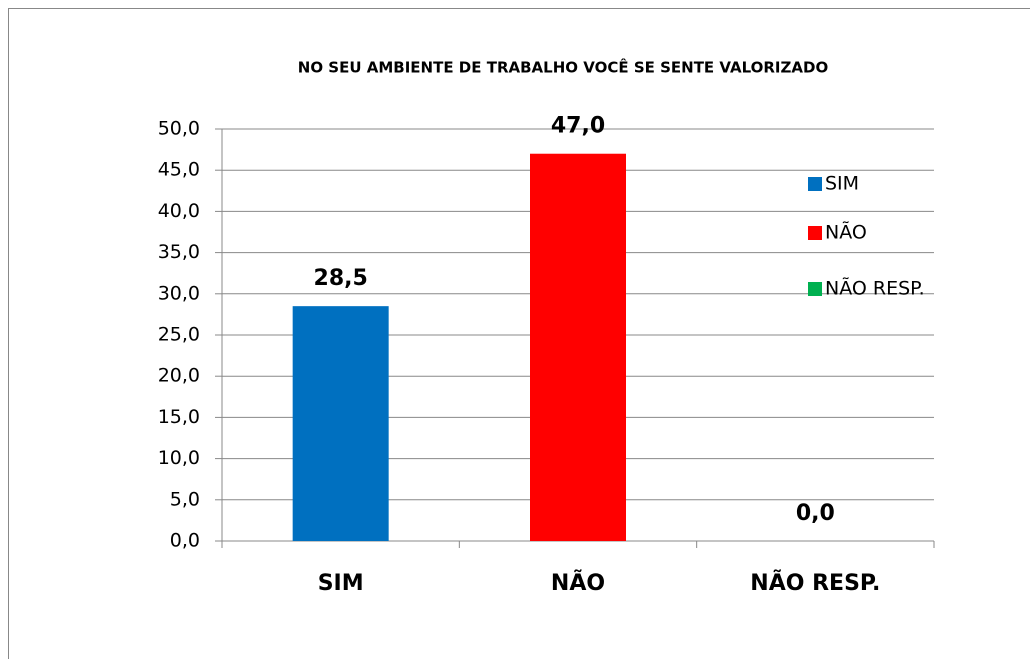 Image resolution: width=1030 pixels, height=659 pixels. Describe the element at coordinates (875, 288) in the screenshot. I see `legend-label: NÃO RESP.` at that location.